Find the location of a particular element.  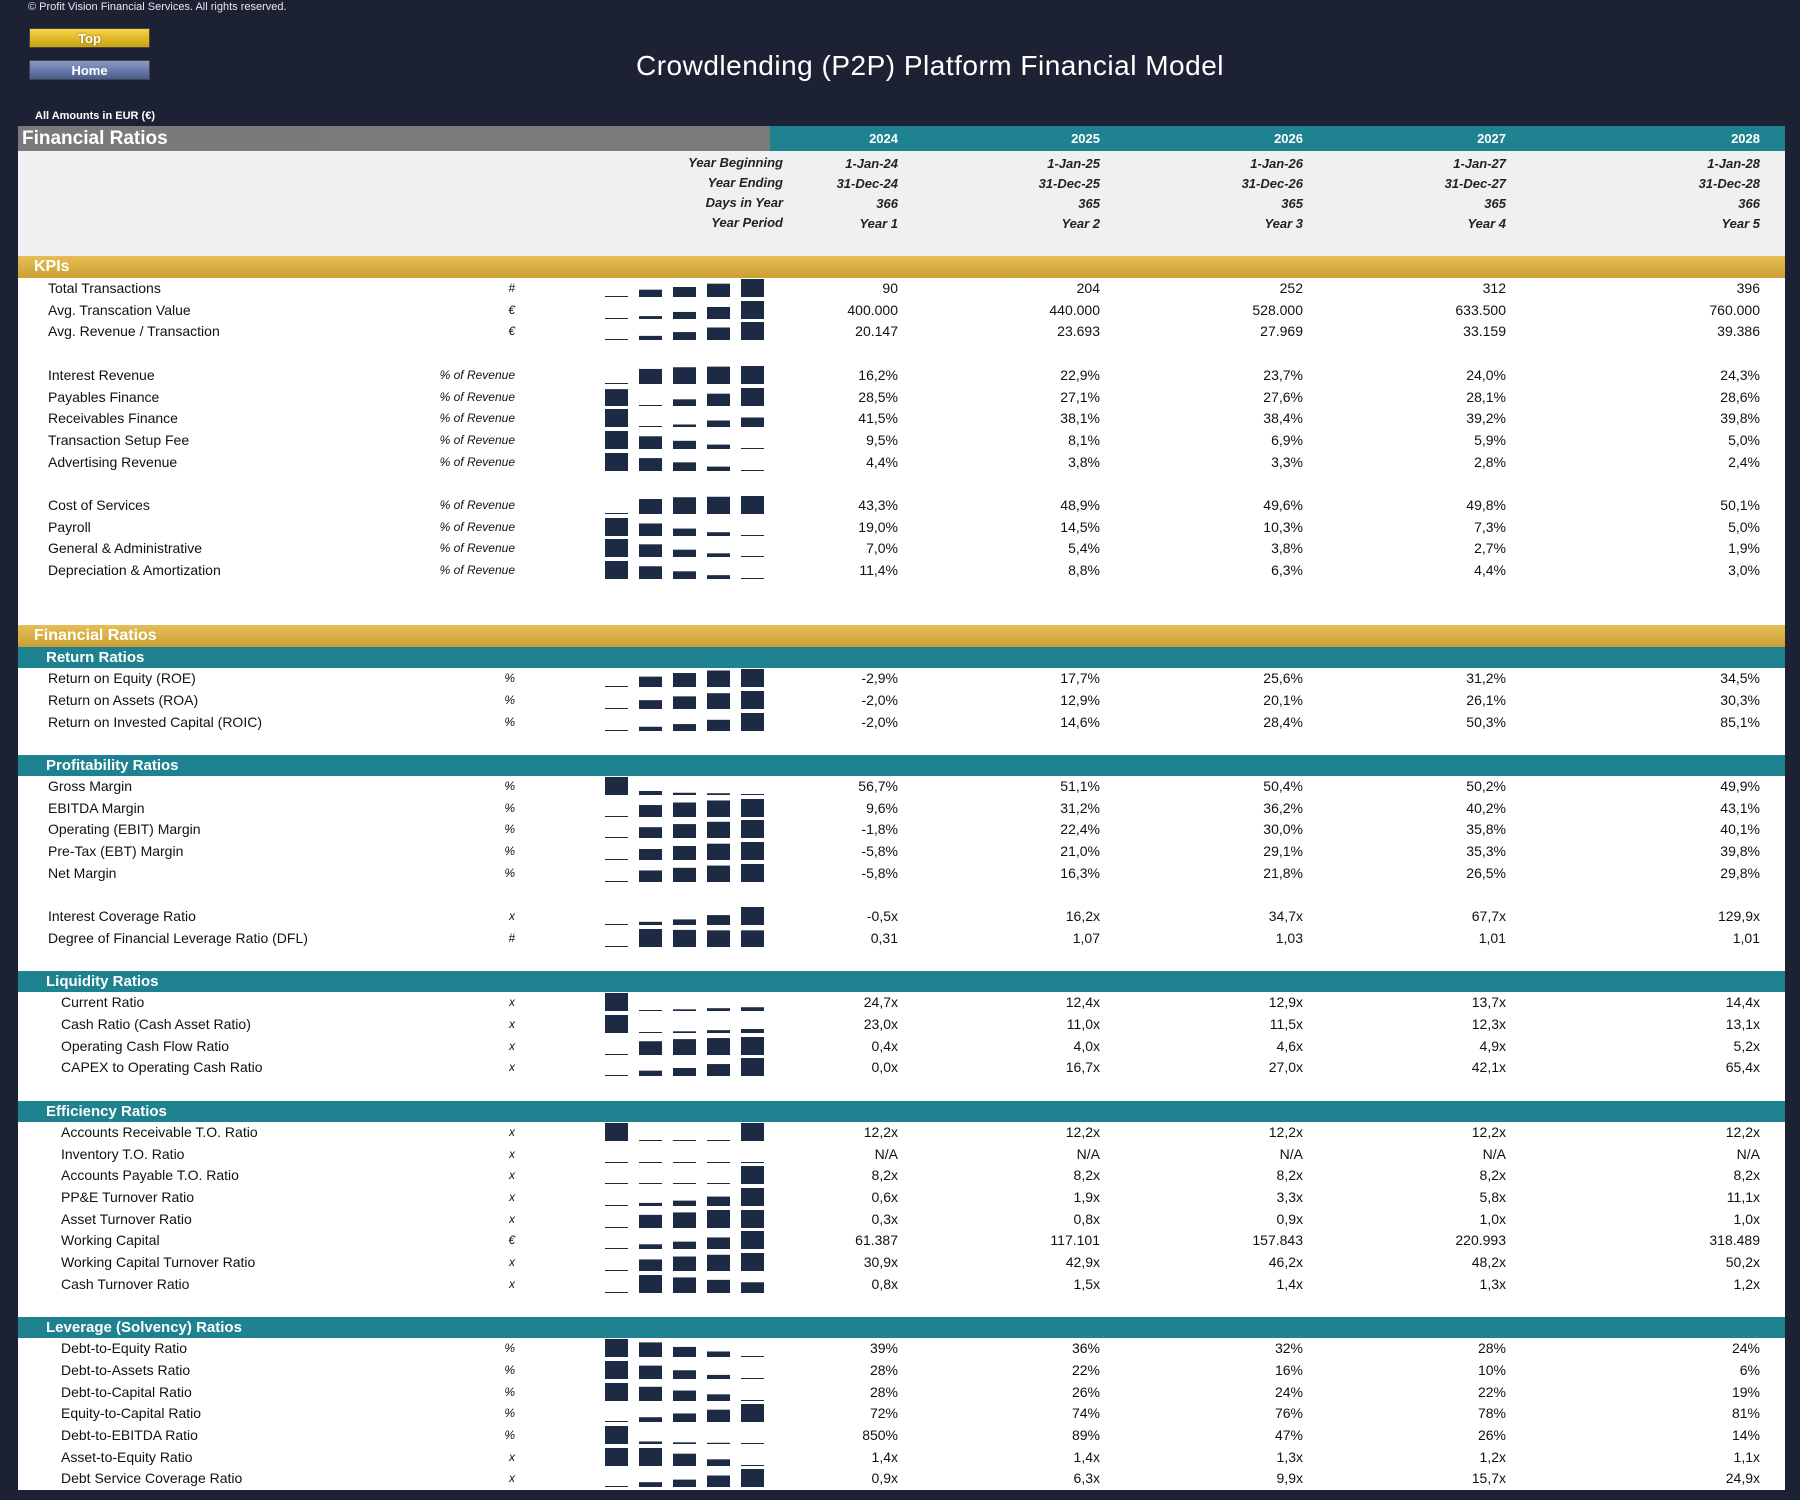

value-2024: 39% is located at coordinates (883, 1348).